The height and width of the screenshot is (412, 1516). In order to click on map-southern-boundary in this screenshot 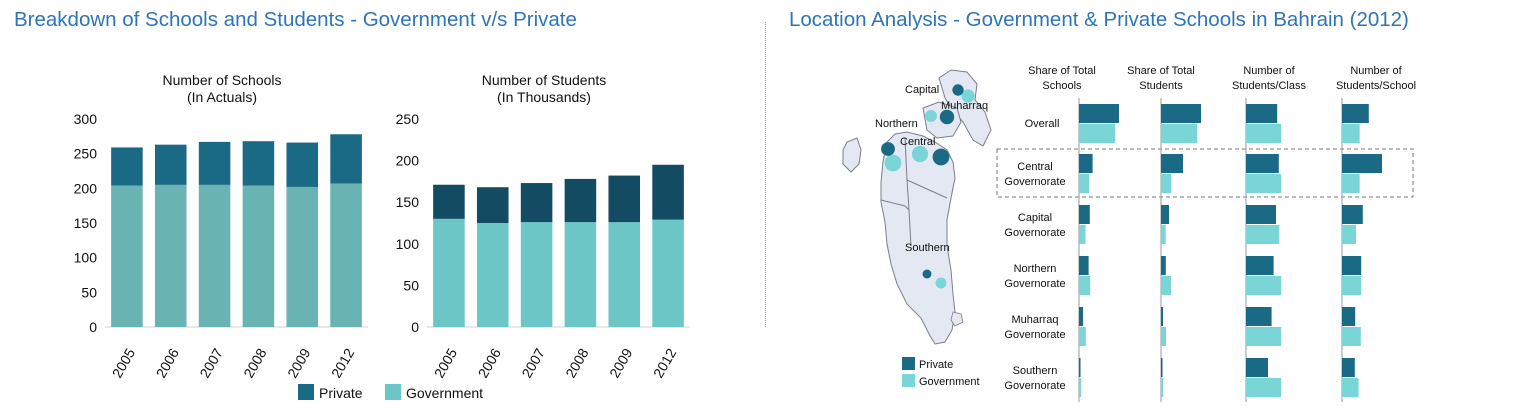, I will do `click(909, 213)`.